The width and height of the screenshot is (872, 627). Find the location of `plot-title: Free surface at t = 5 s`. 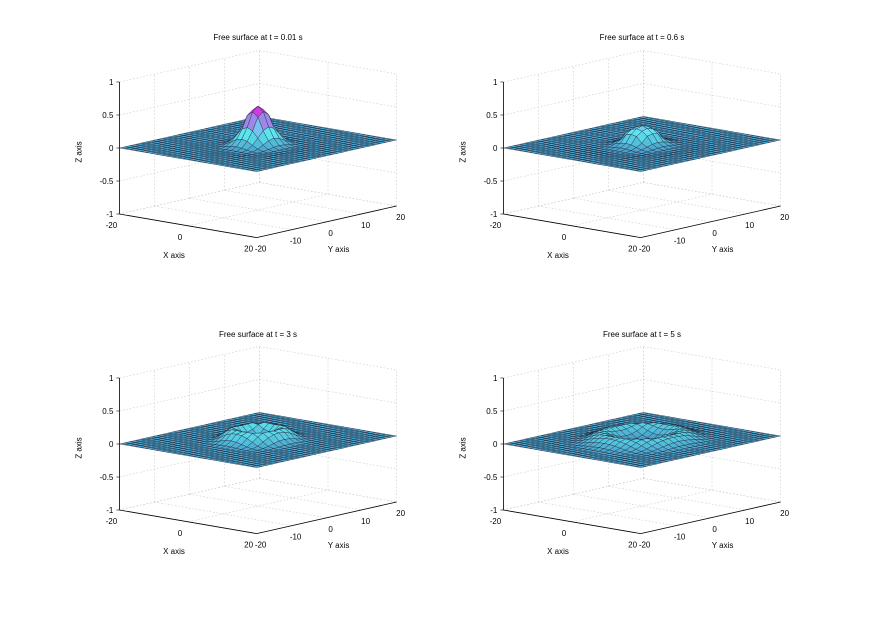

plot-title: Free surface at t = 5 s is located at coordinates (642, 334).